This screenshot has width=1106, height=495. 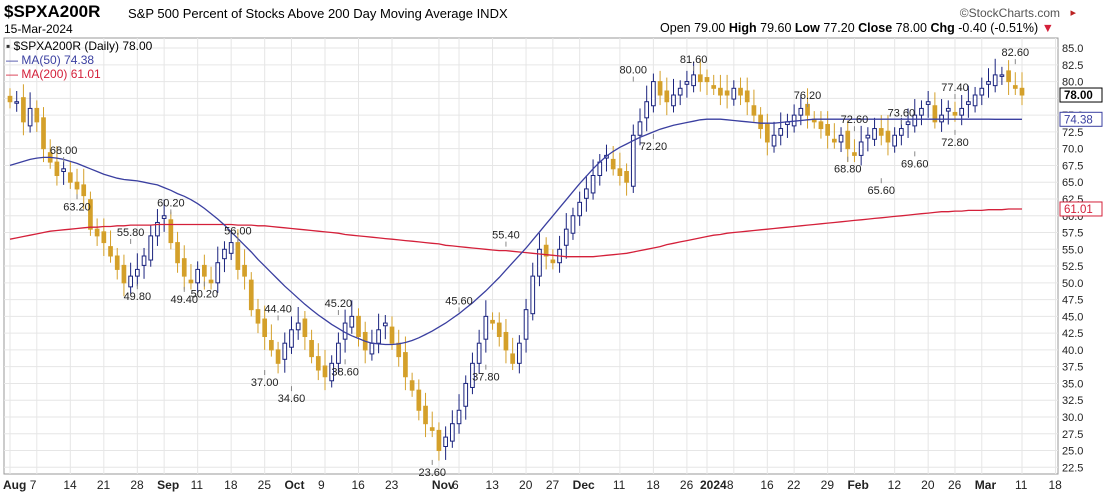 What do you see at coordinates (1009, 13) in the screenshot?
I see `brand-label: ©StockCharts.com` at bounding box center [1009, 13].